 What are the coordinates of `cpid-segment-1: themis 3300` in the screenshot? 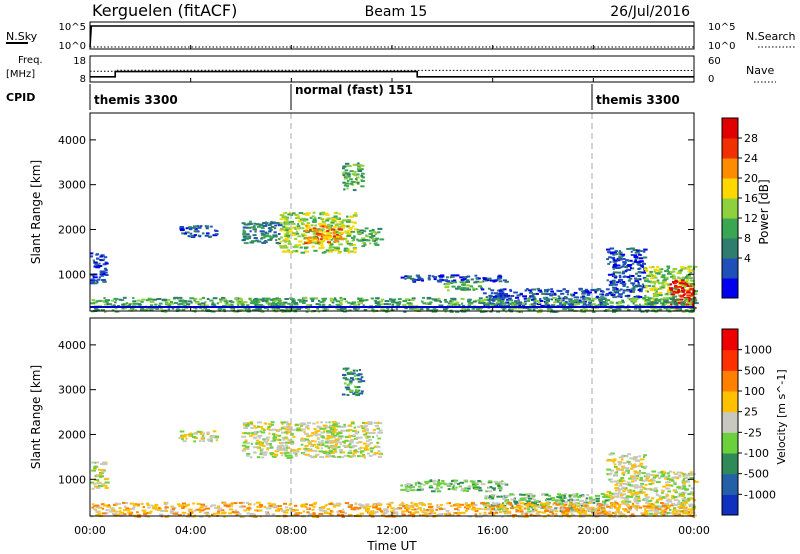 It's located at (136, 100).